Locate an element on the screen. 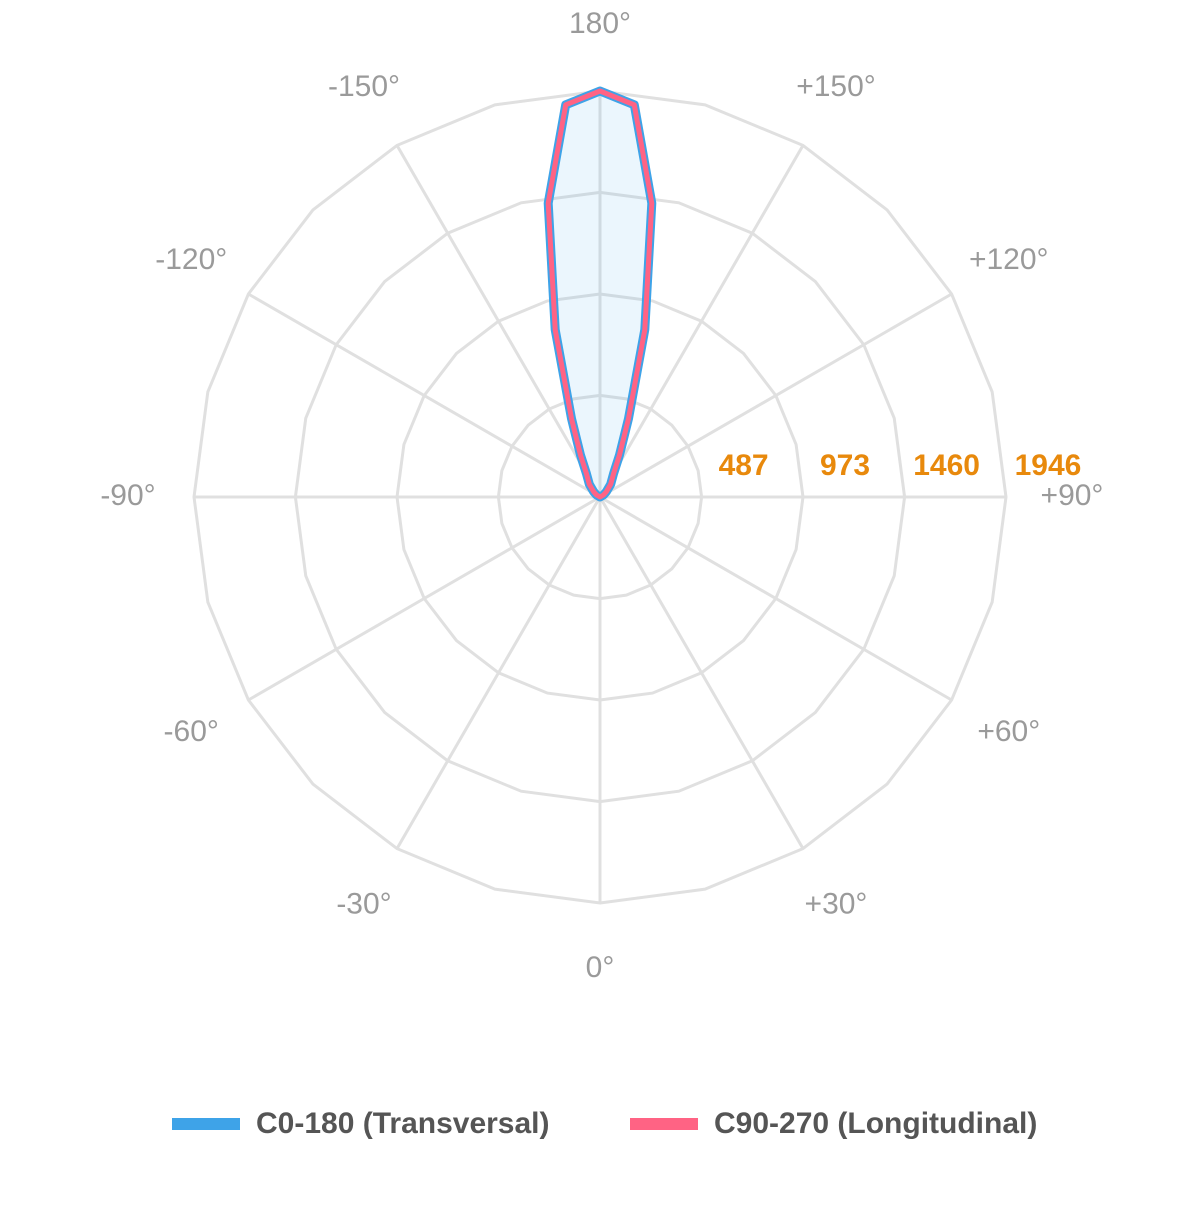 The width and height of the screenshot is (1200, 1205). legend-label: C0-180 (Transversal) is located at coordinates (403, 1123).